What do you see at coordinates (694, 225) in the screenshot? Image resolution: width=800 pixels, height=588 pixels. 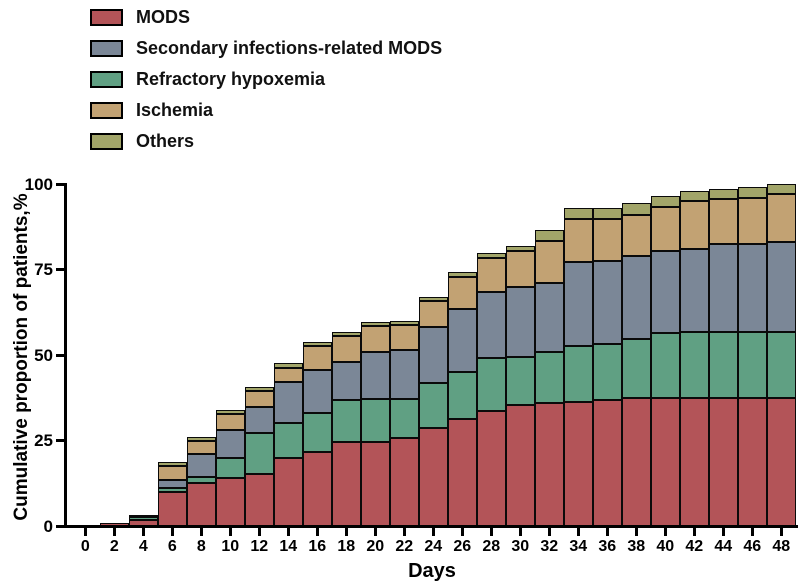 I see `bar-segment-day42-ischemia` at bounding box center [694, 225].